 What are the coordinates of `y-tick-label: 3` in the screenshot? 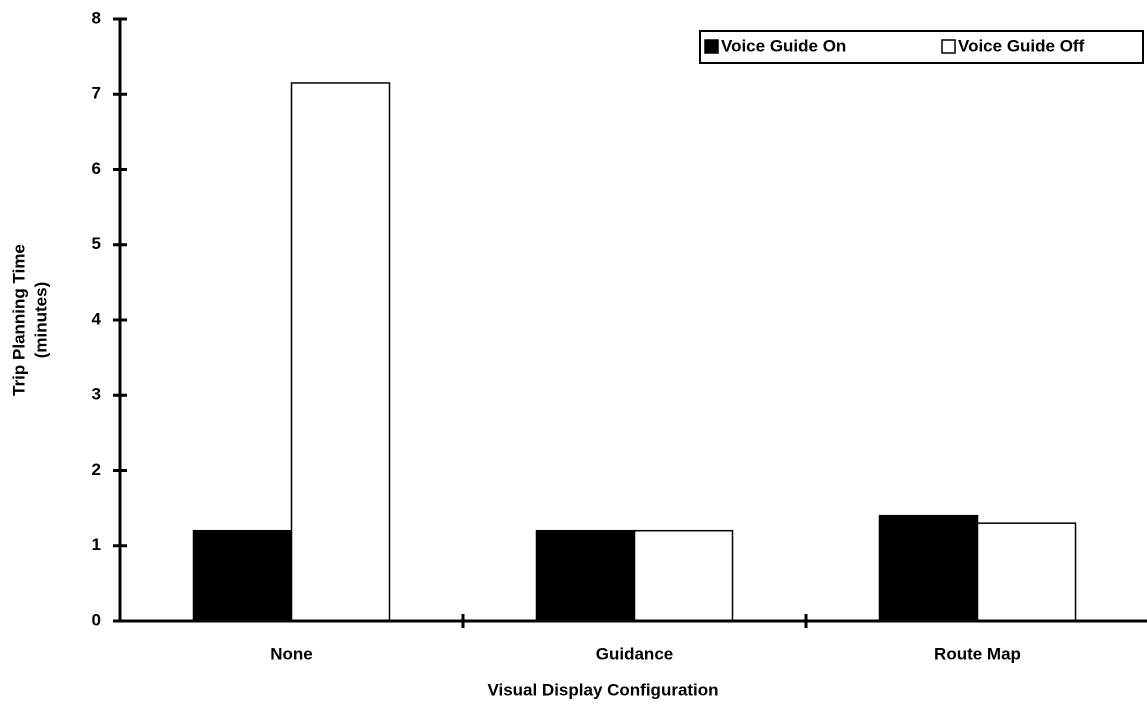 It's located at (96, 394).